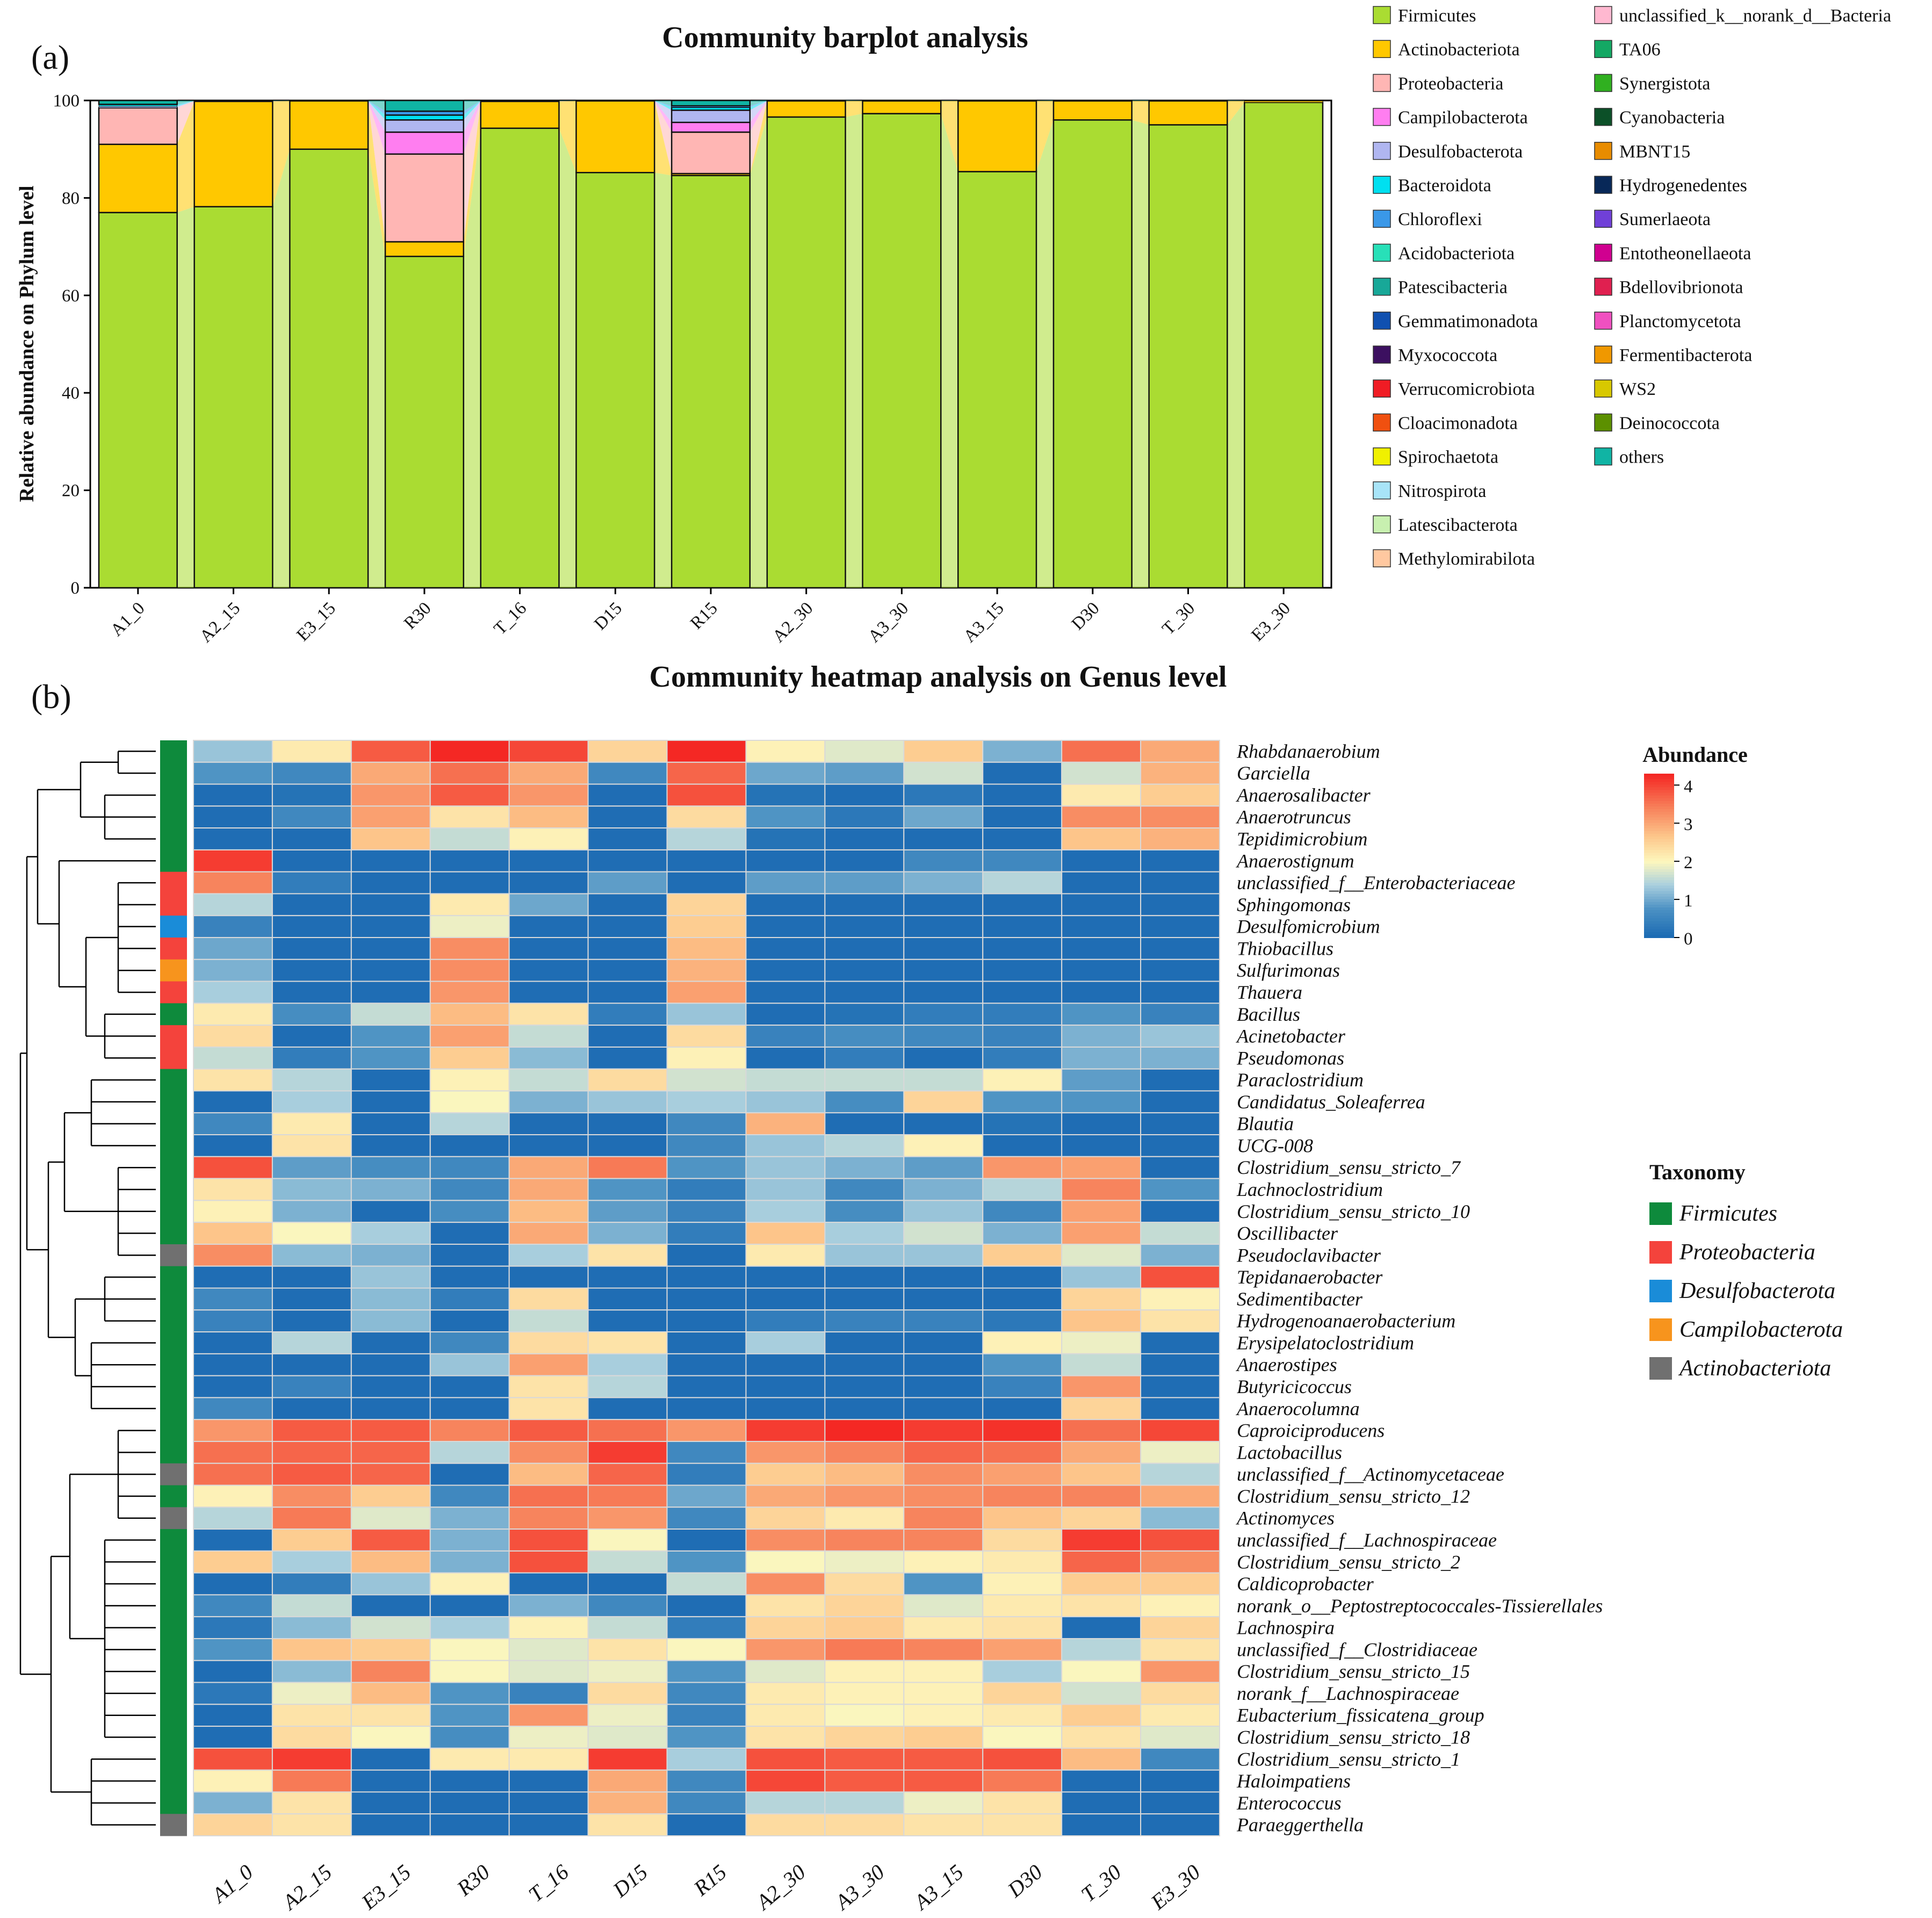 This screenshot has height=1918, width=1932. I want to click on y-tick-label: 20, so click(71, 491).